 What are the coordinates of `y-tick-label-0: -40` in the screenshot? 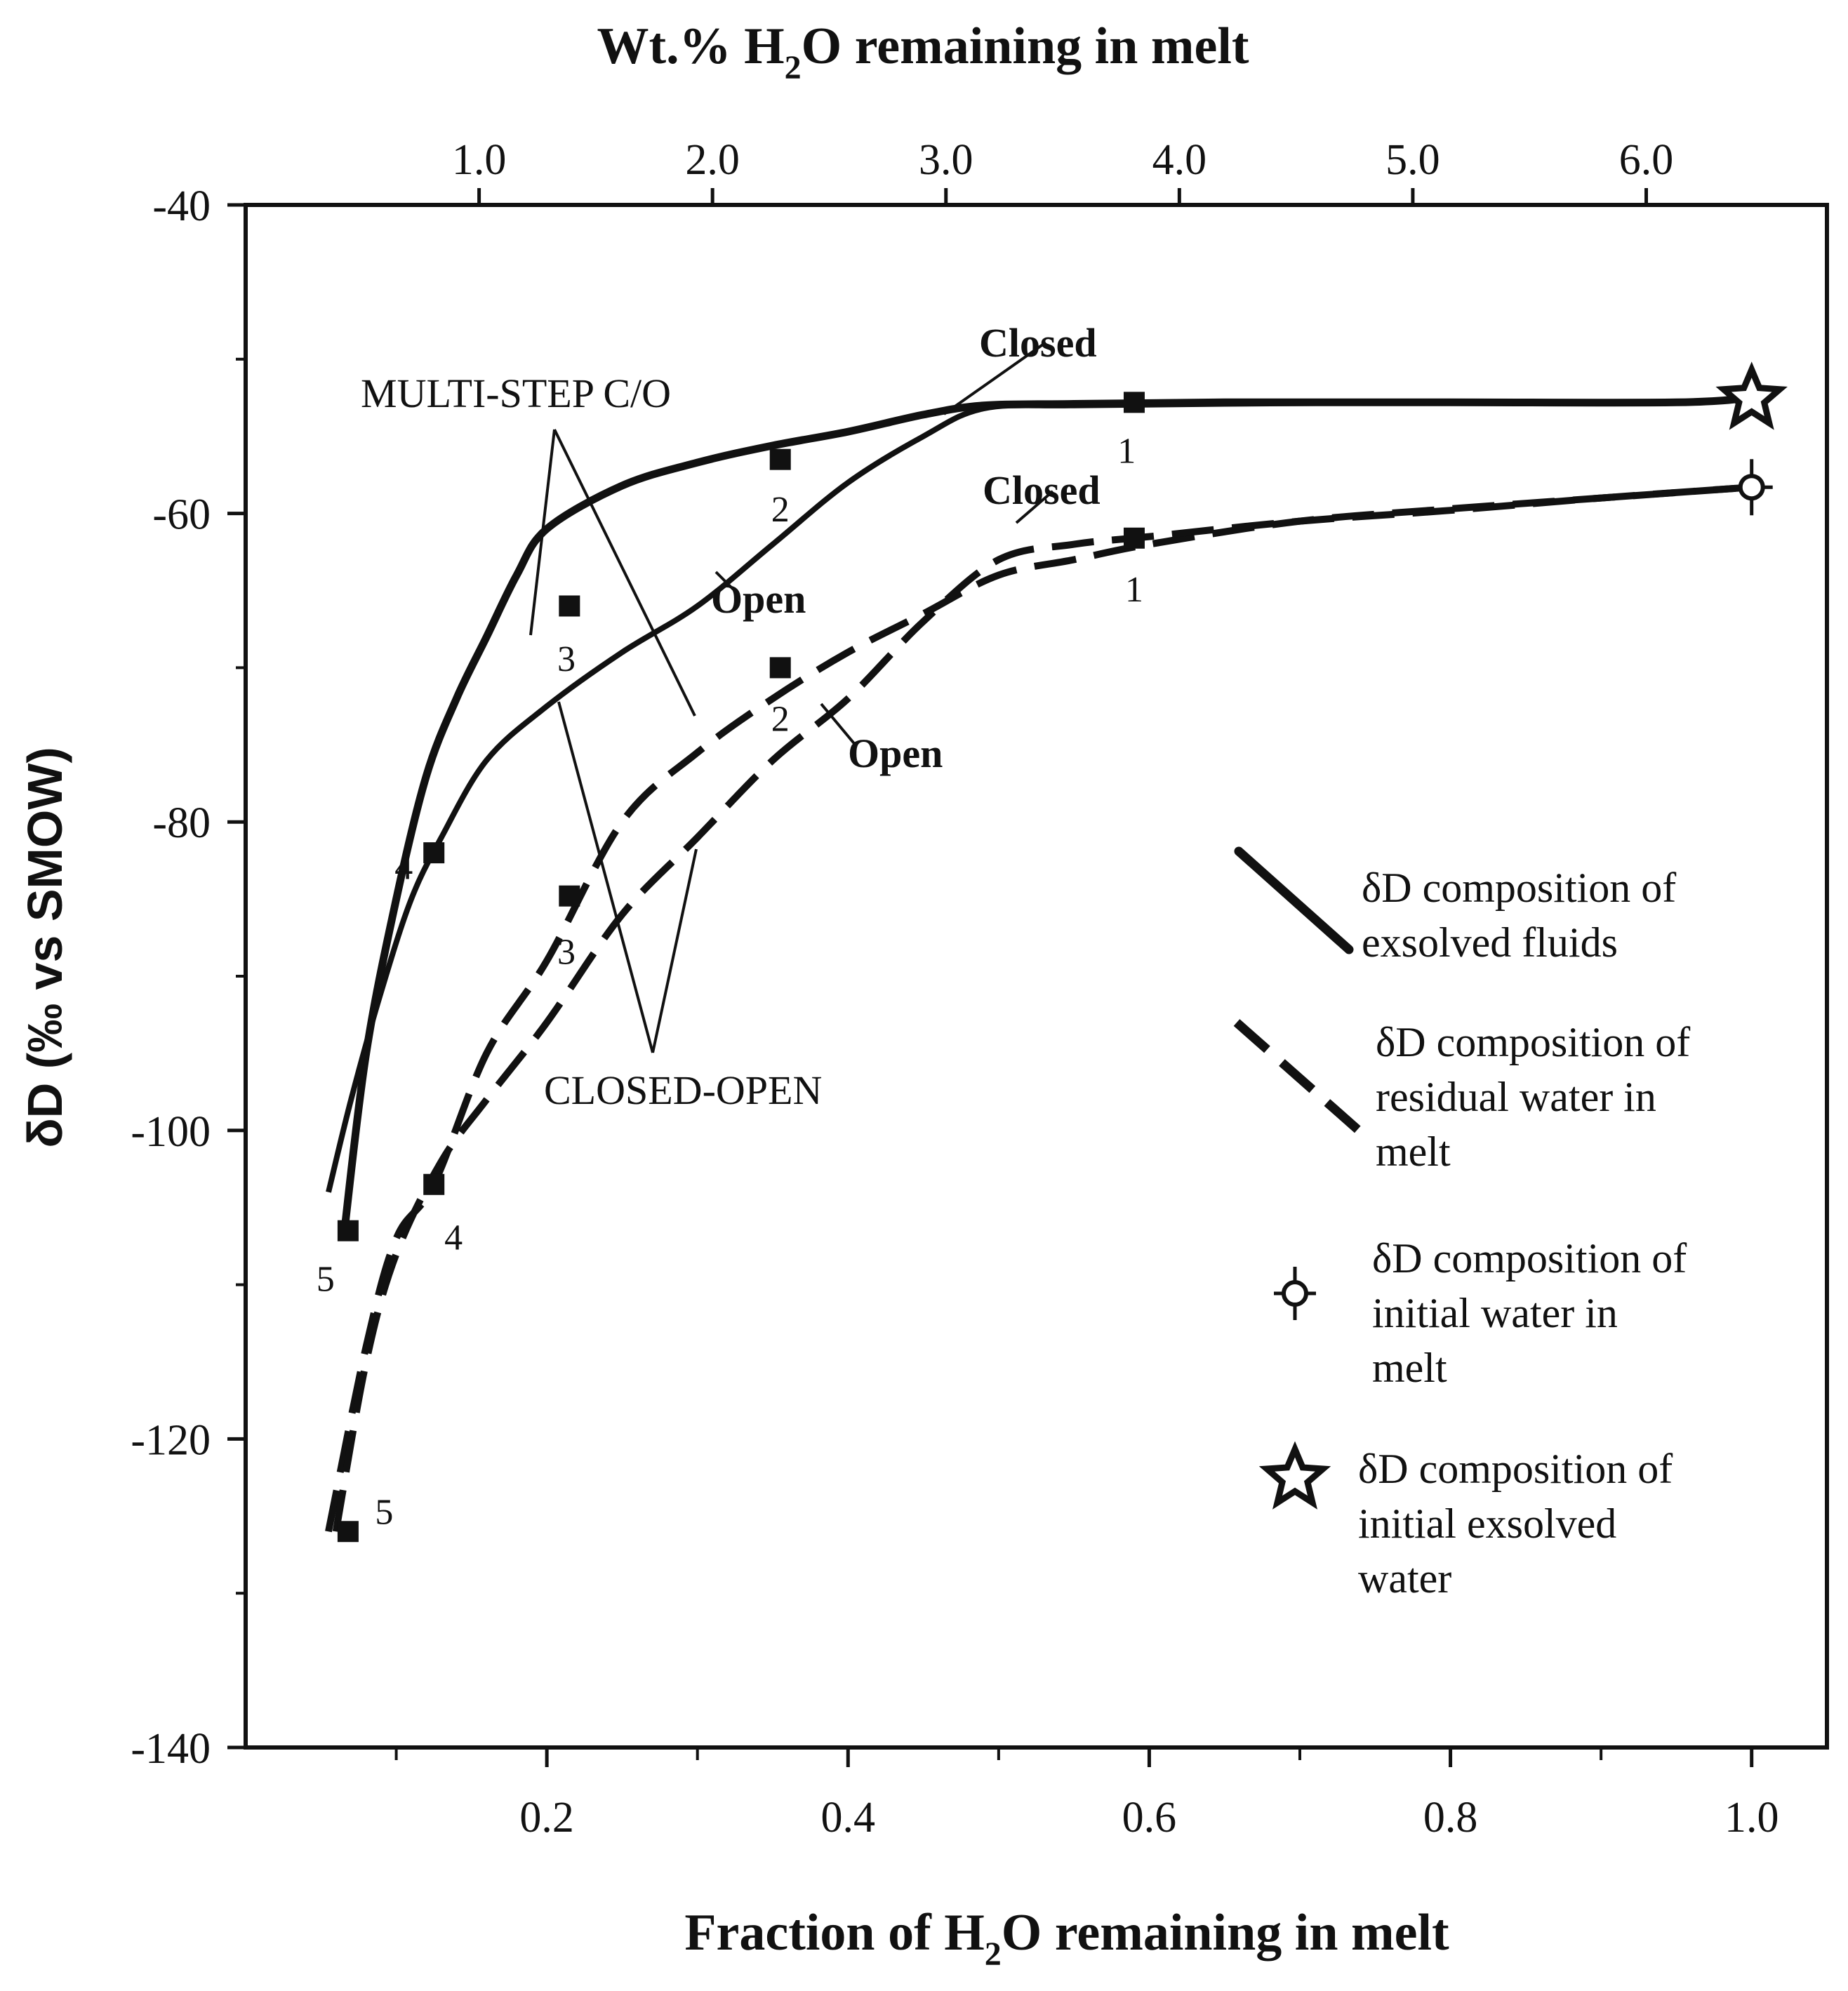 It's located at (181, 206).